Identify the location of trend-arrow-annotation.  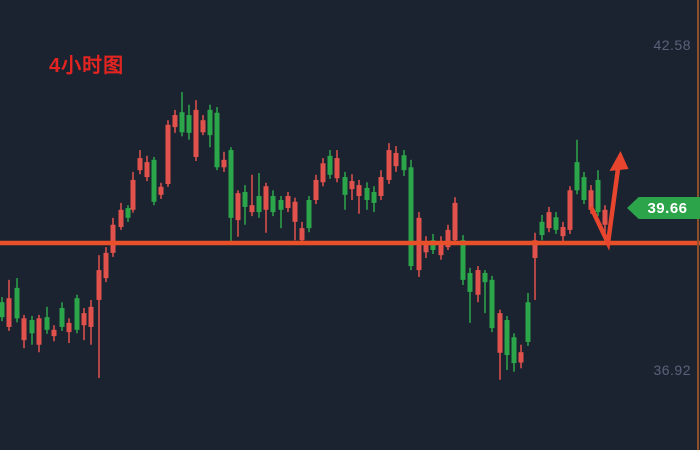
(608, 201).